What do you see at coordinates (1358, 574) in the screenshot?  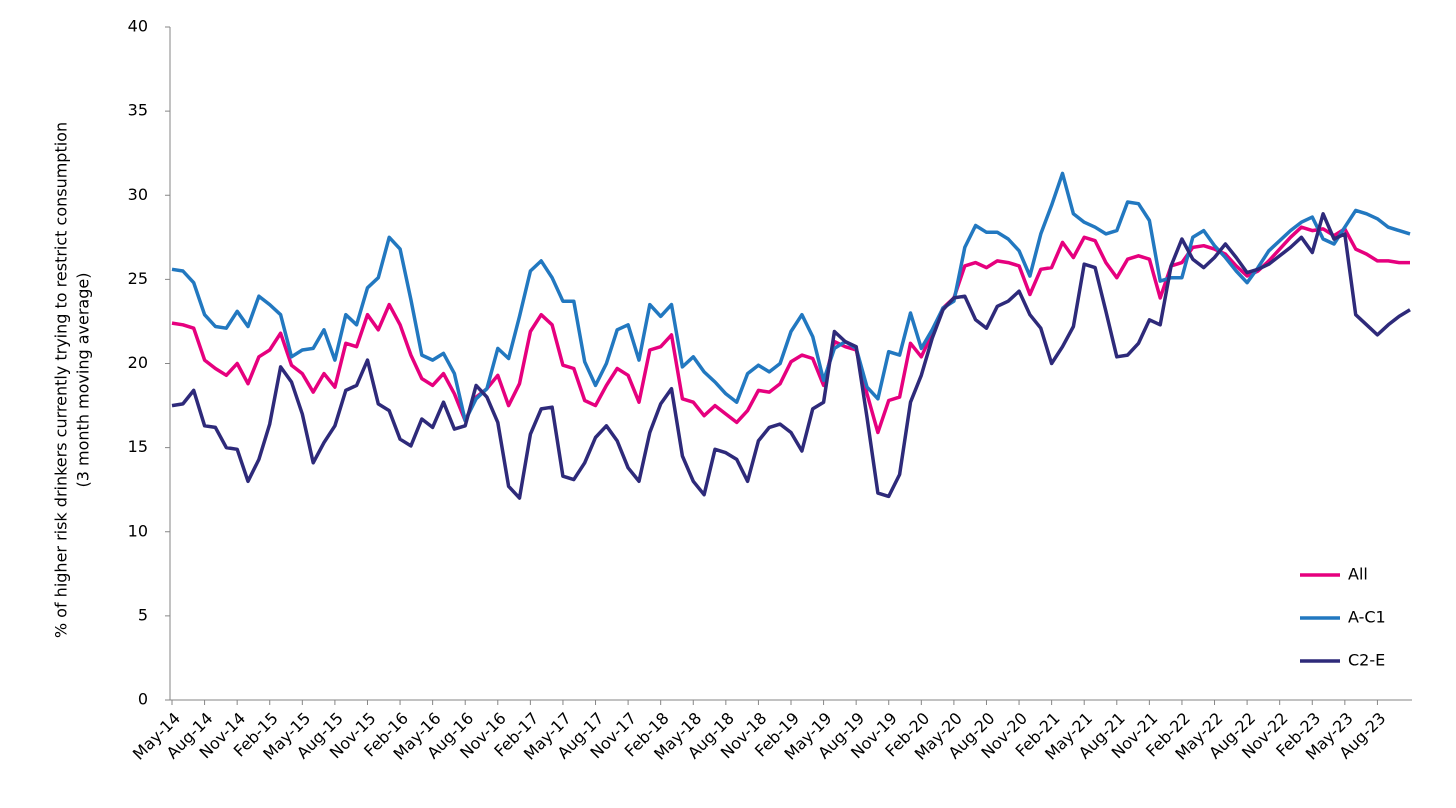 I see `legend-label: All` at bounding box center [1358, 574].